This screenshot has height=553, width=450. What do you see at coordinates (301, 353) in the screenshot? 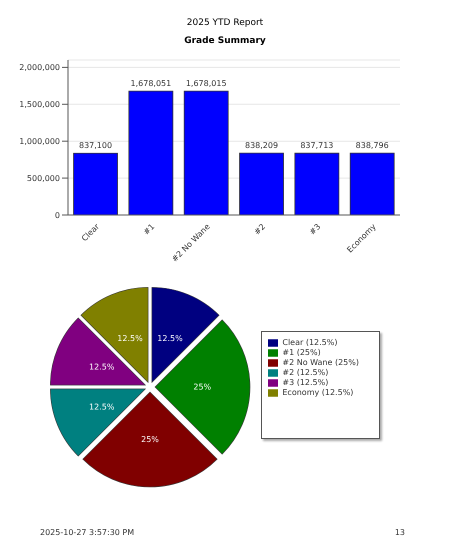
I see `legend-label: #1 (25%)` at bounding box center [301, 353].